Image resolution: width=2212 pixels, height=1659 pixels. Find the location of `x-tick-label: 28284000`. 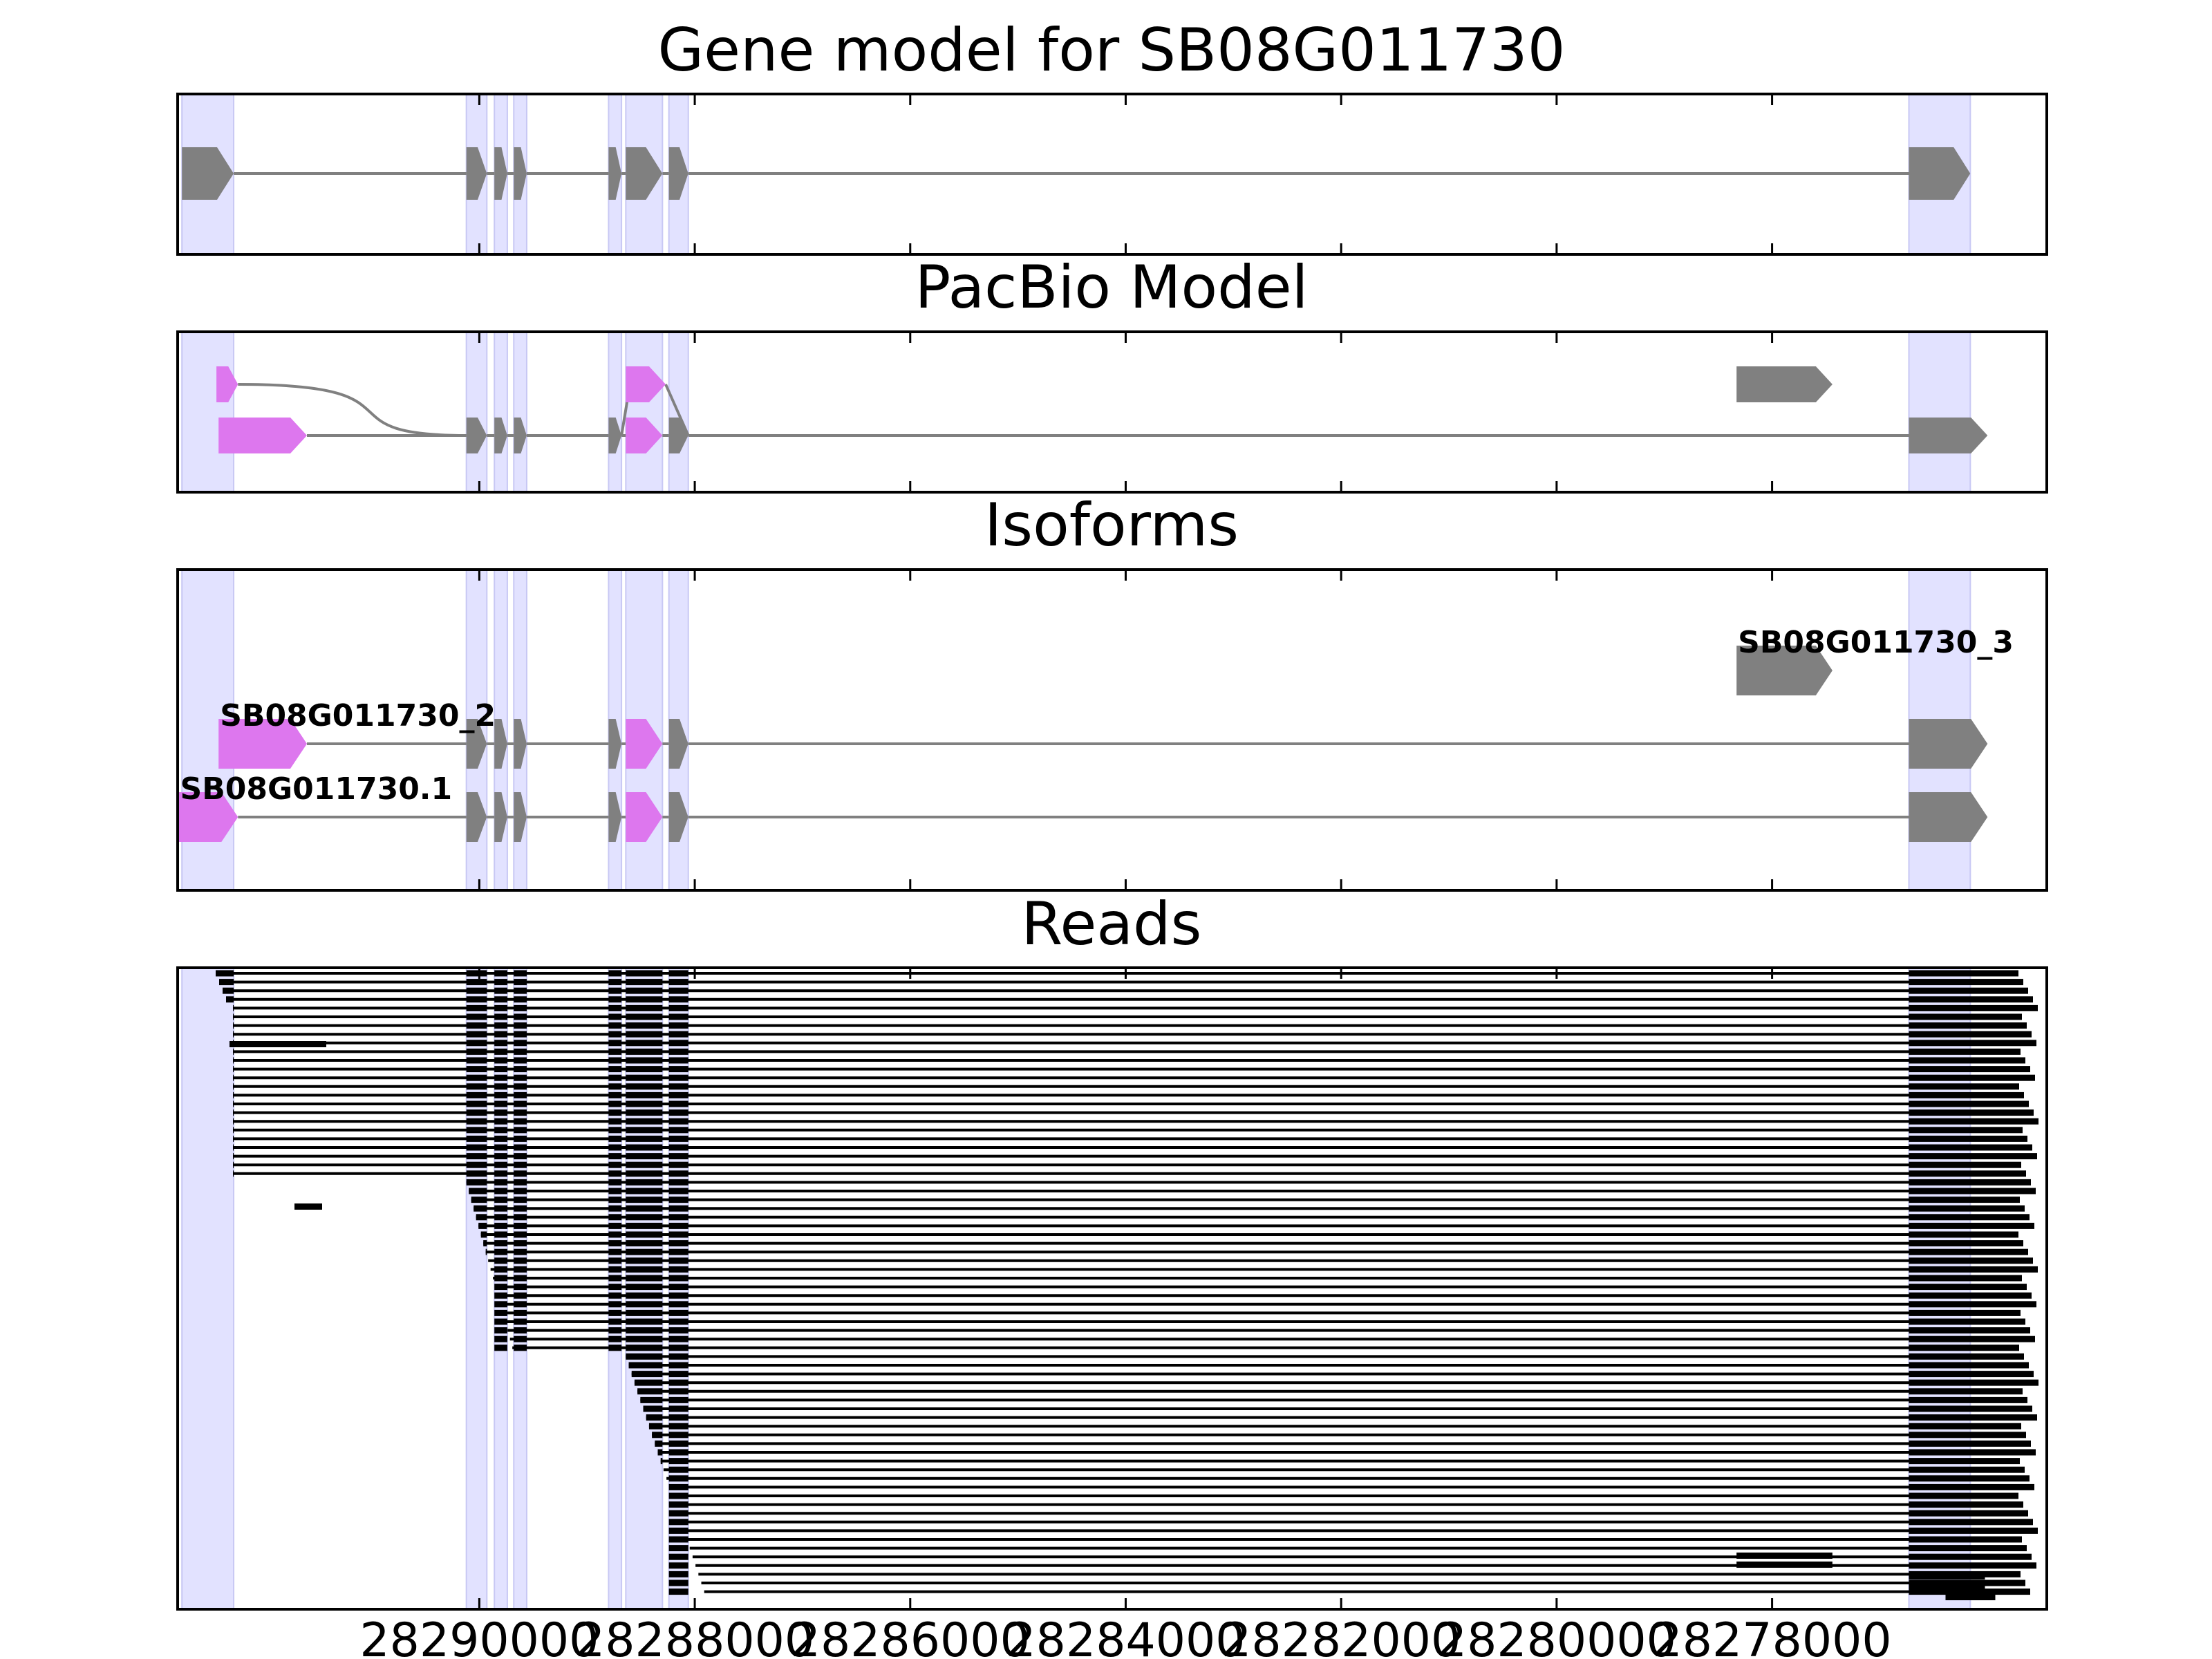

x-tick-label: 28284000 is located at coordinates (1125, 1636).